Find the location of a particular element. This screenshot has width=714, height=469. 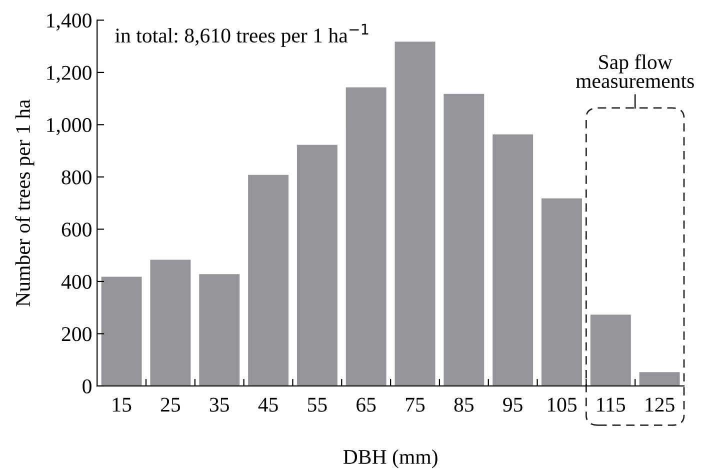

x-tick-label: 125 is located at coordinates (660, 405).